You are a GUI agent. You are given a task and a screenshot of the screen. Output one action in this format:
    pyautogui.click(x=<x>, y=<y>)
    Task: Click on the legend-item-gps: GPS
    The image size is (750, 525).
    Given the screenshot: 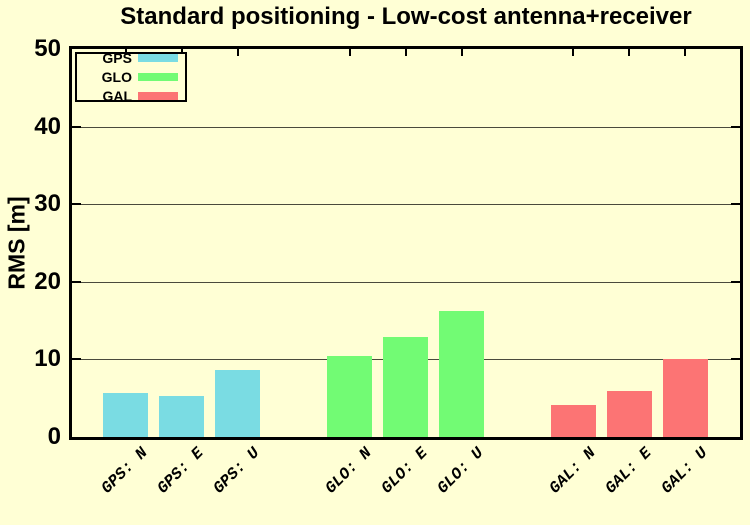 What is the action you would take?
    pyautogui.click(x=131, y=58)
    